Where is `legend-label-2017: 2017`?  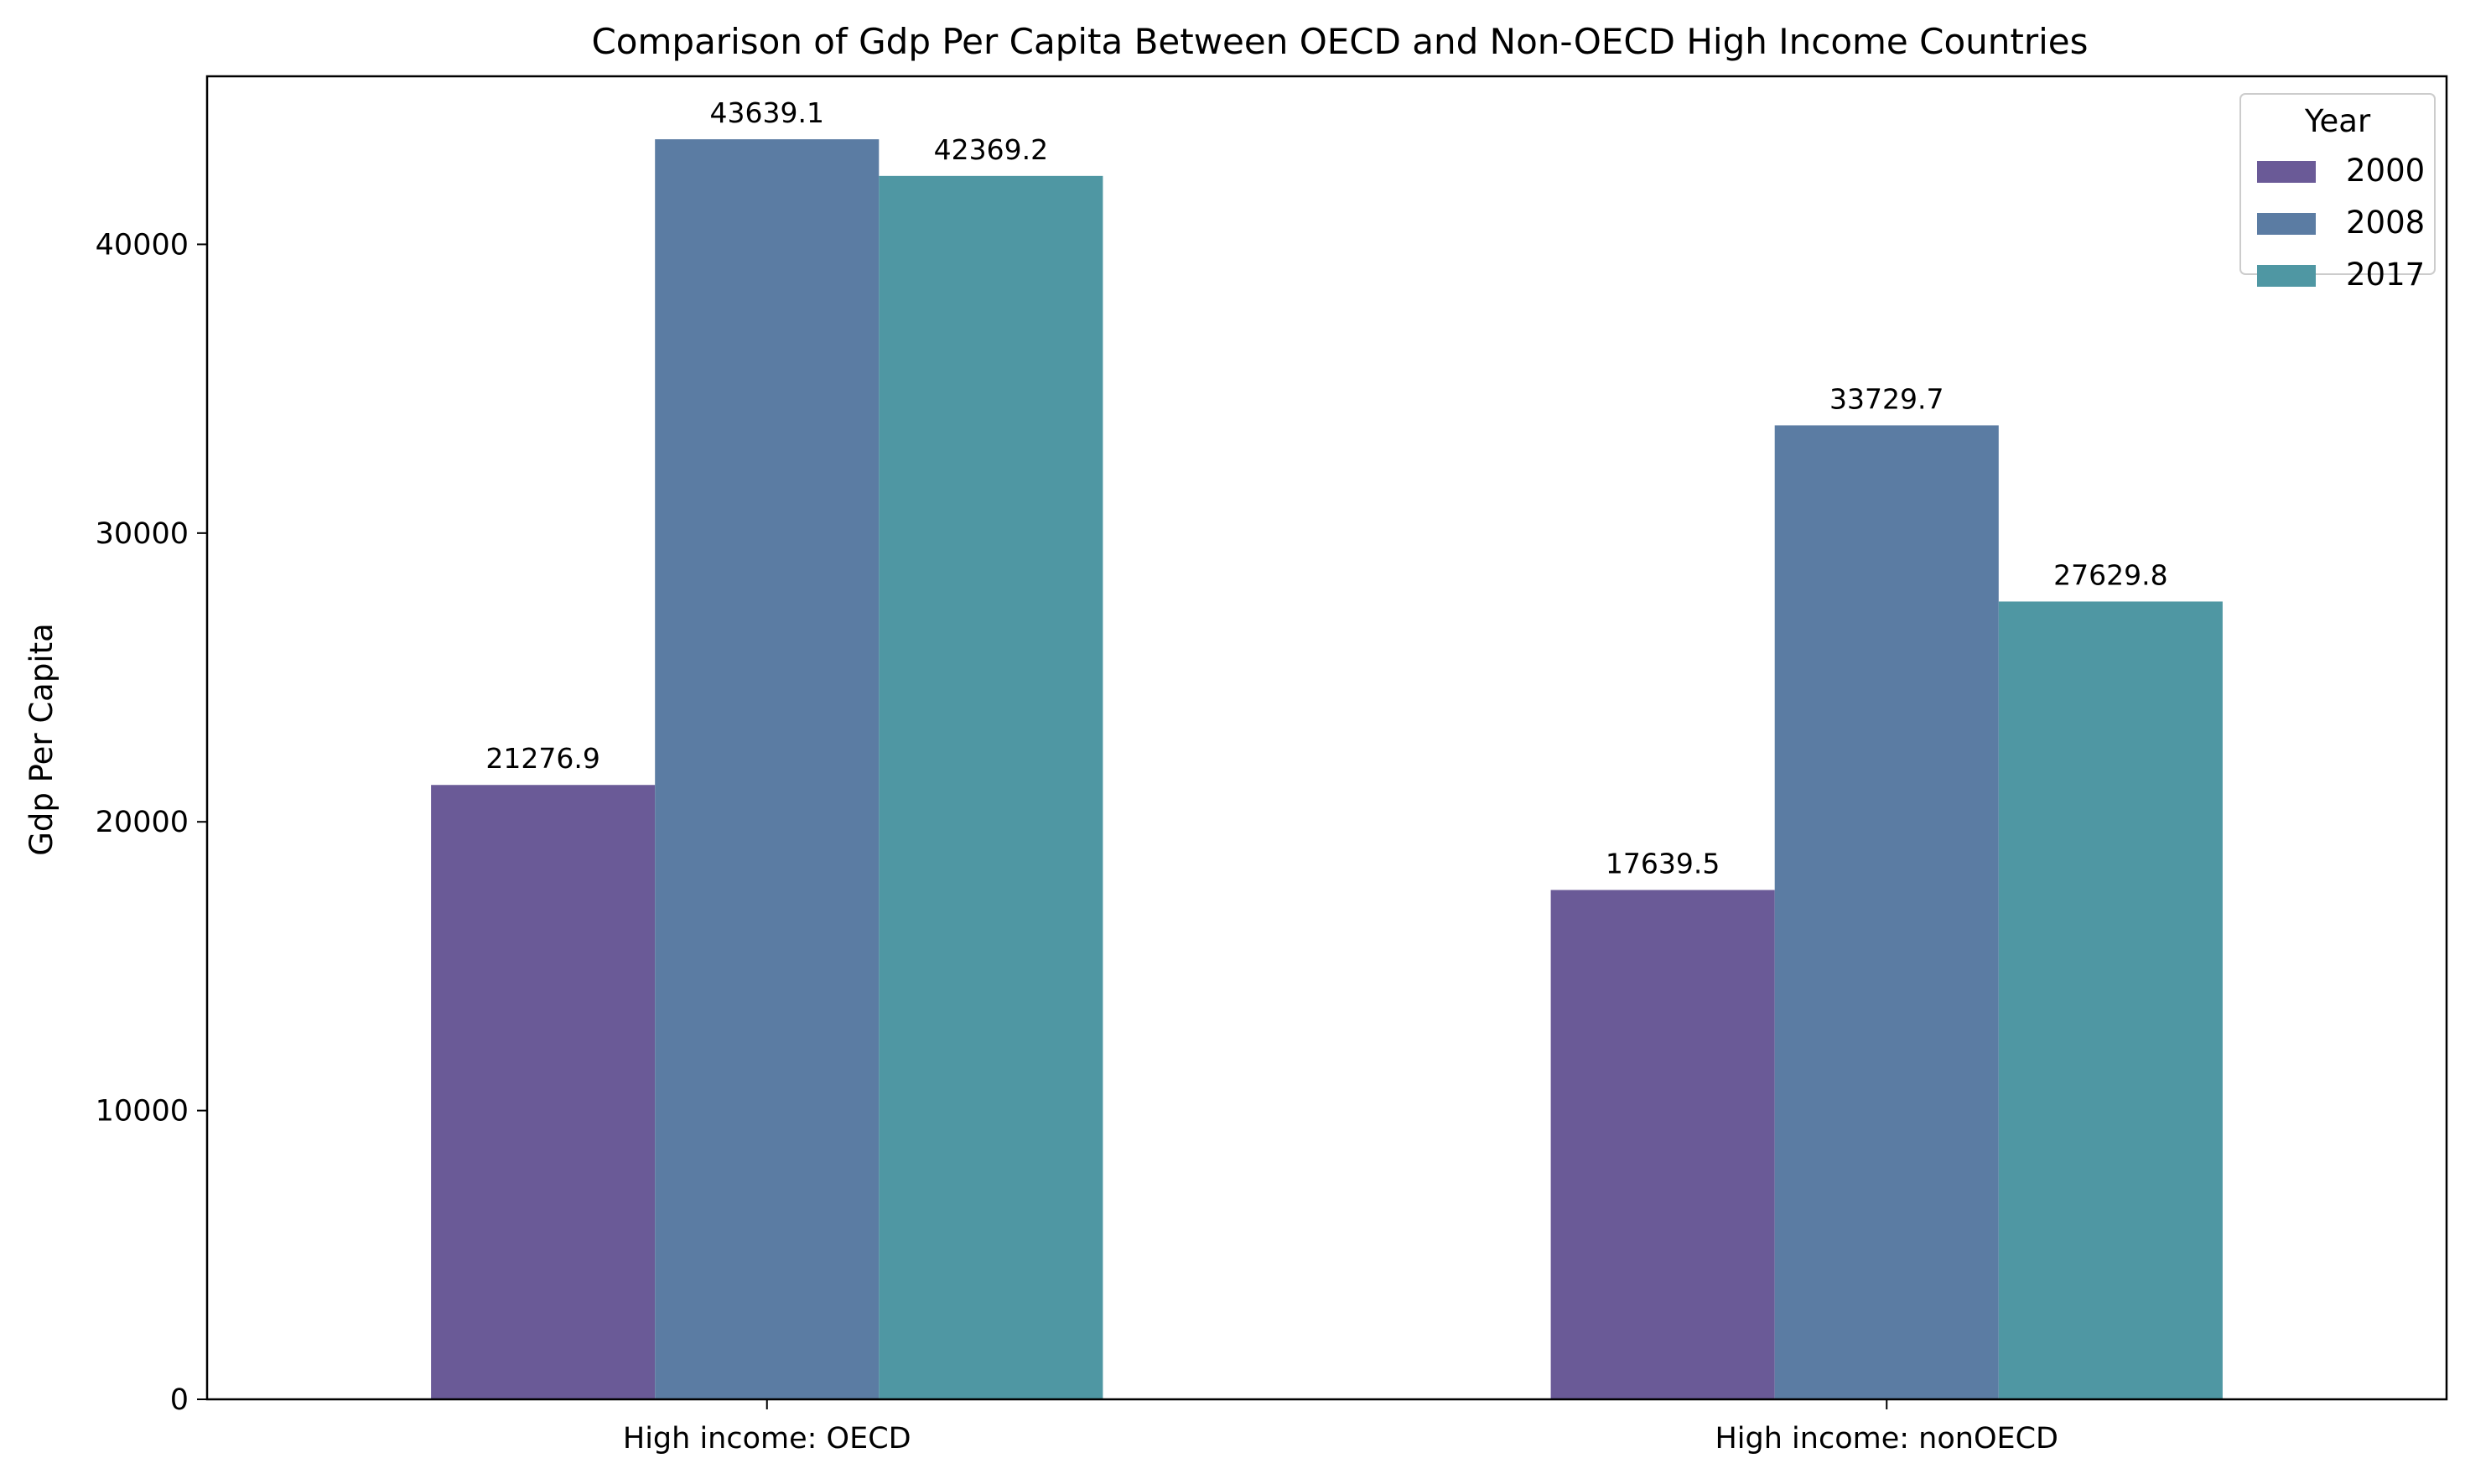 legend-label-2017: 2017 is located at coordinates (2385, 275).